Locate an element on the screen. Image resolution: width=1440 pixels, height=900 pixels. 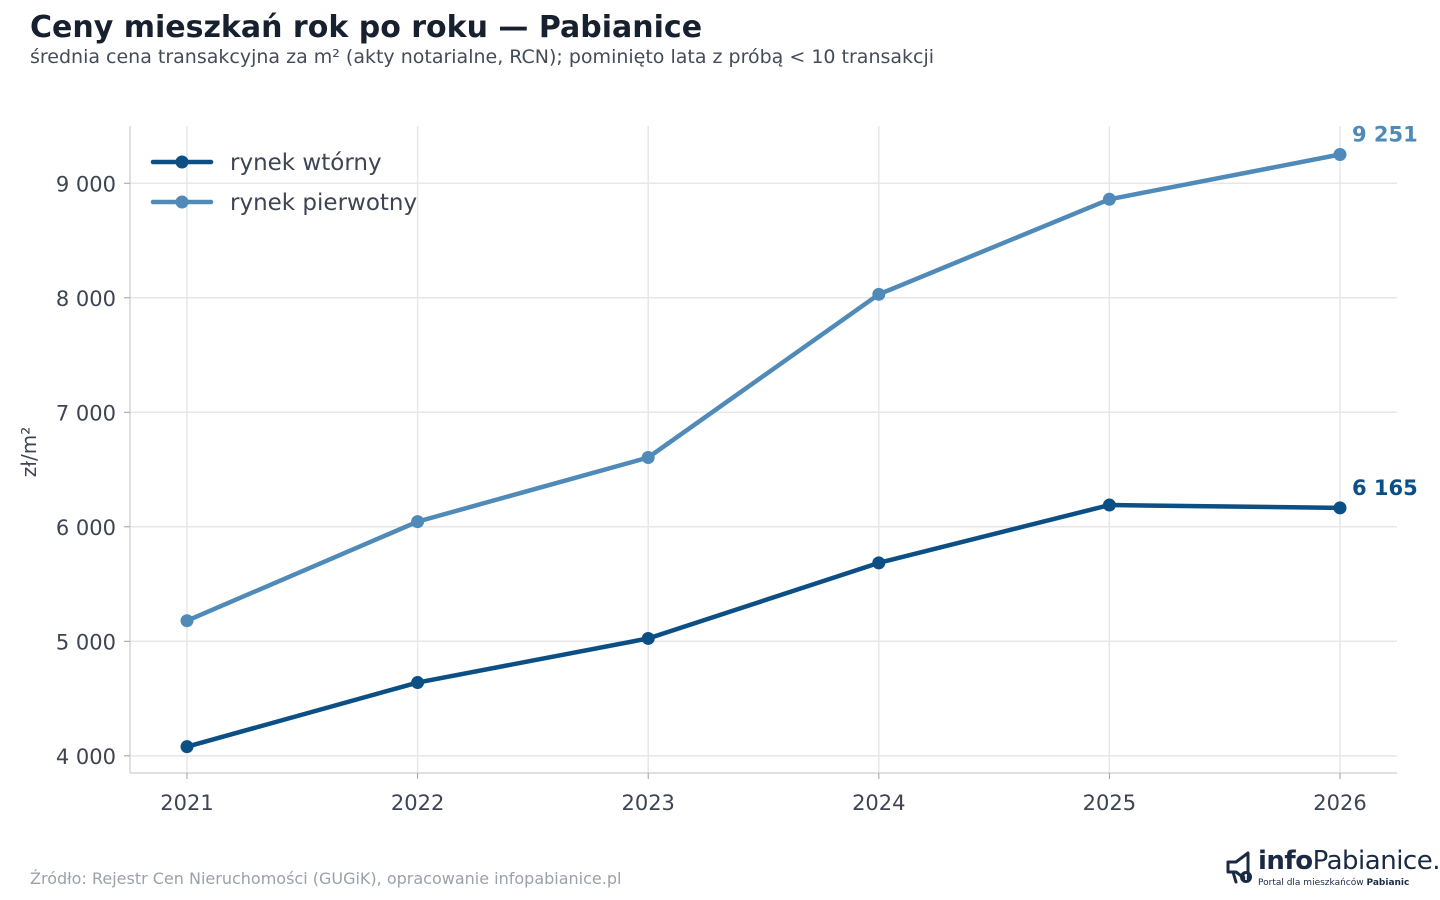
end-value-label: 6 165 is located at coordinates (1385, 488).